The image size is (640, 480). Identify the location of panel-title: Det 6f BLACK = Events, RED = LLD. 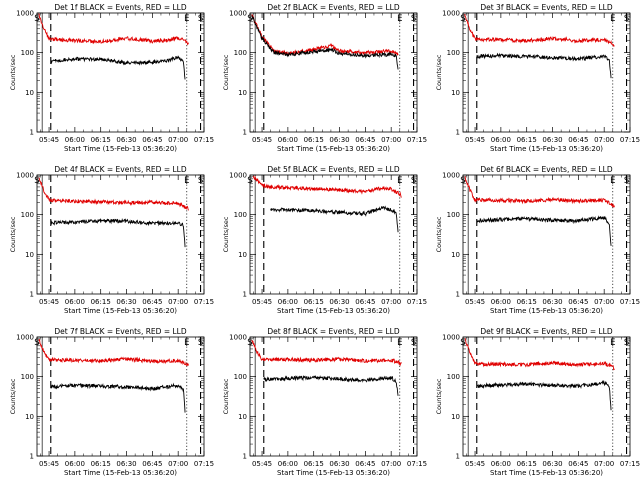
(546, 169).